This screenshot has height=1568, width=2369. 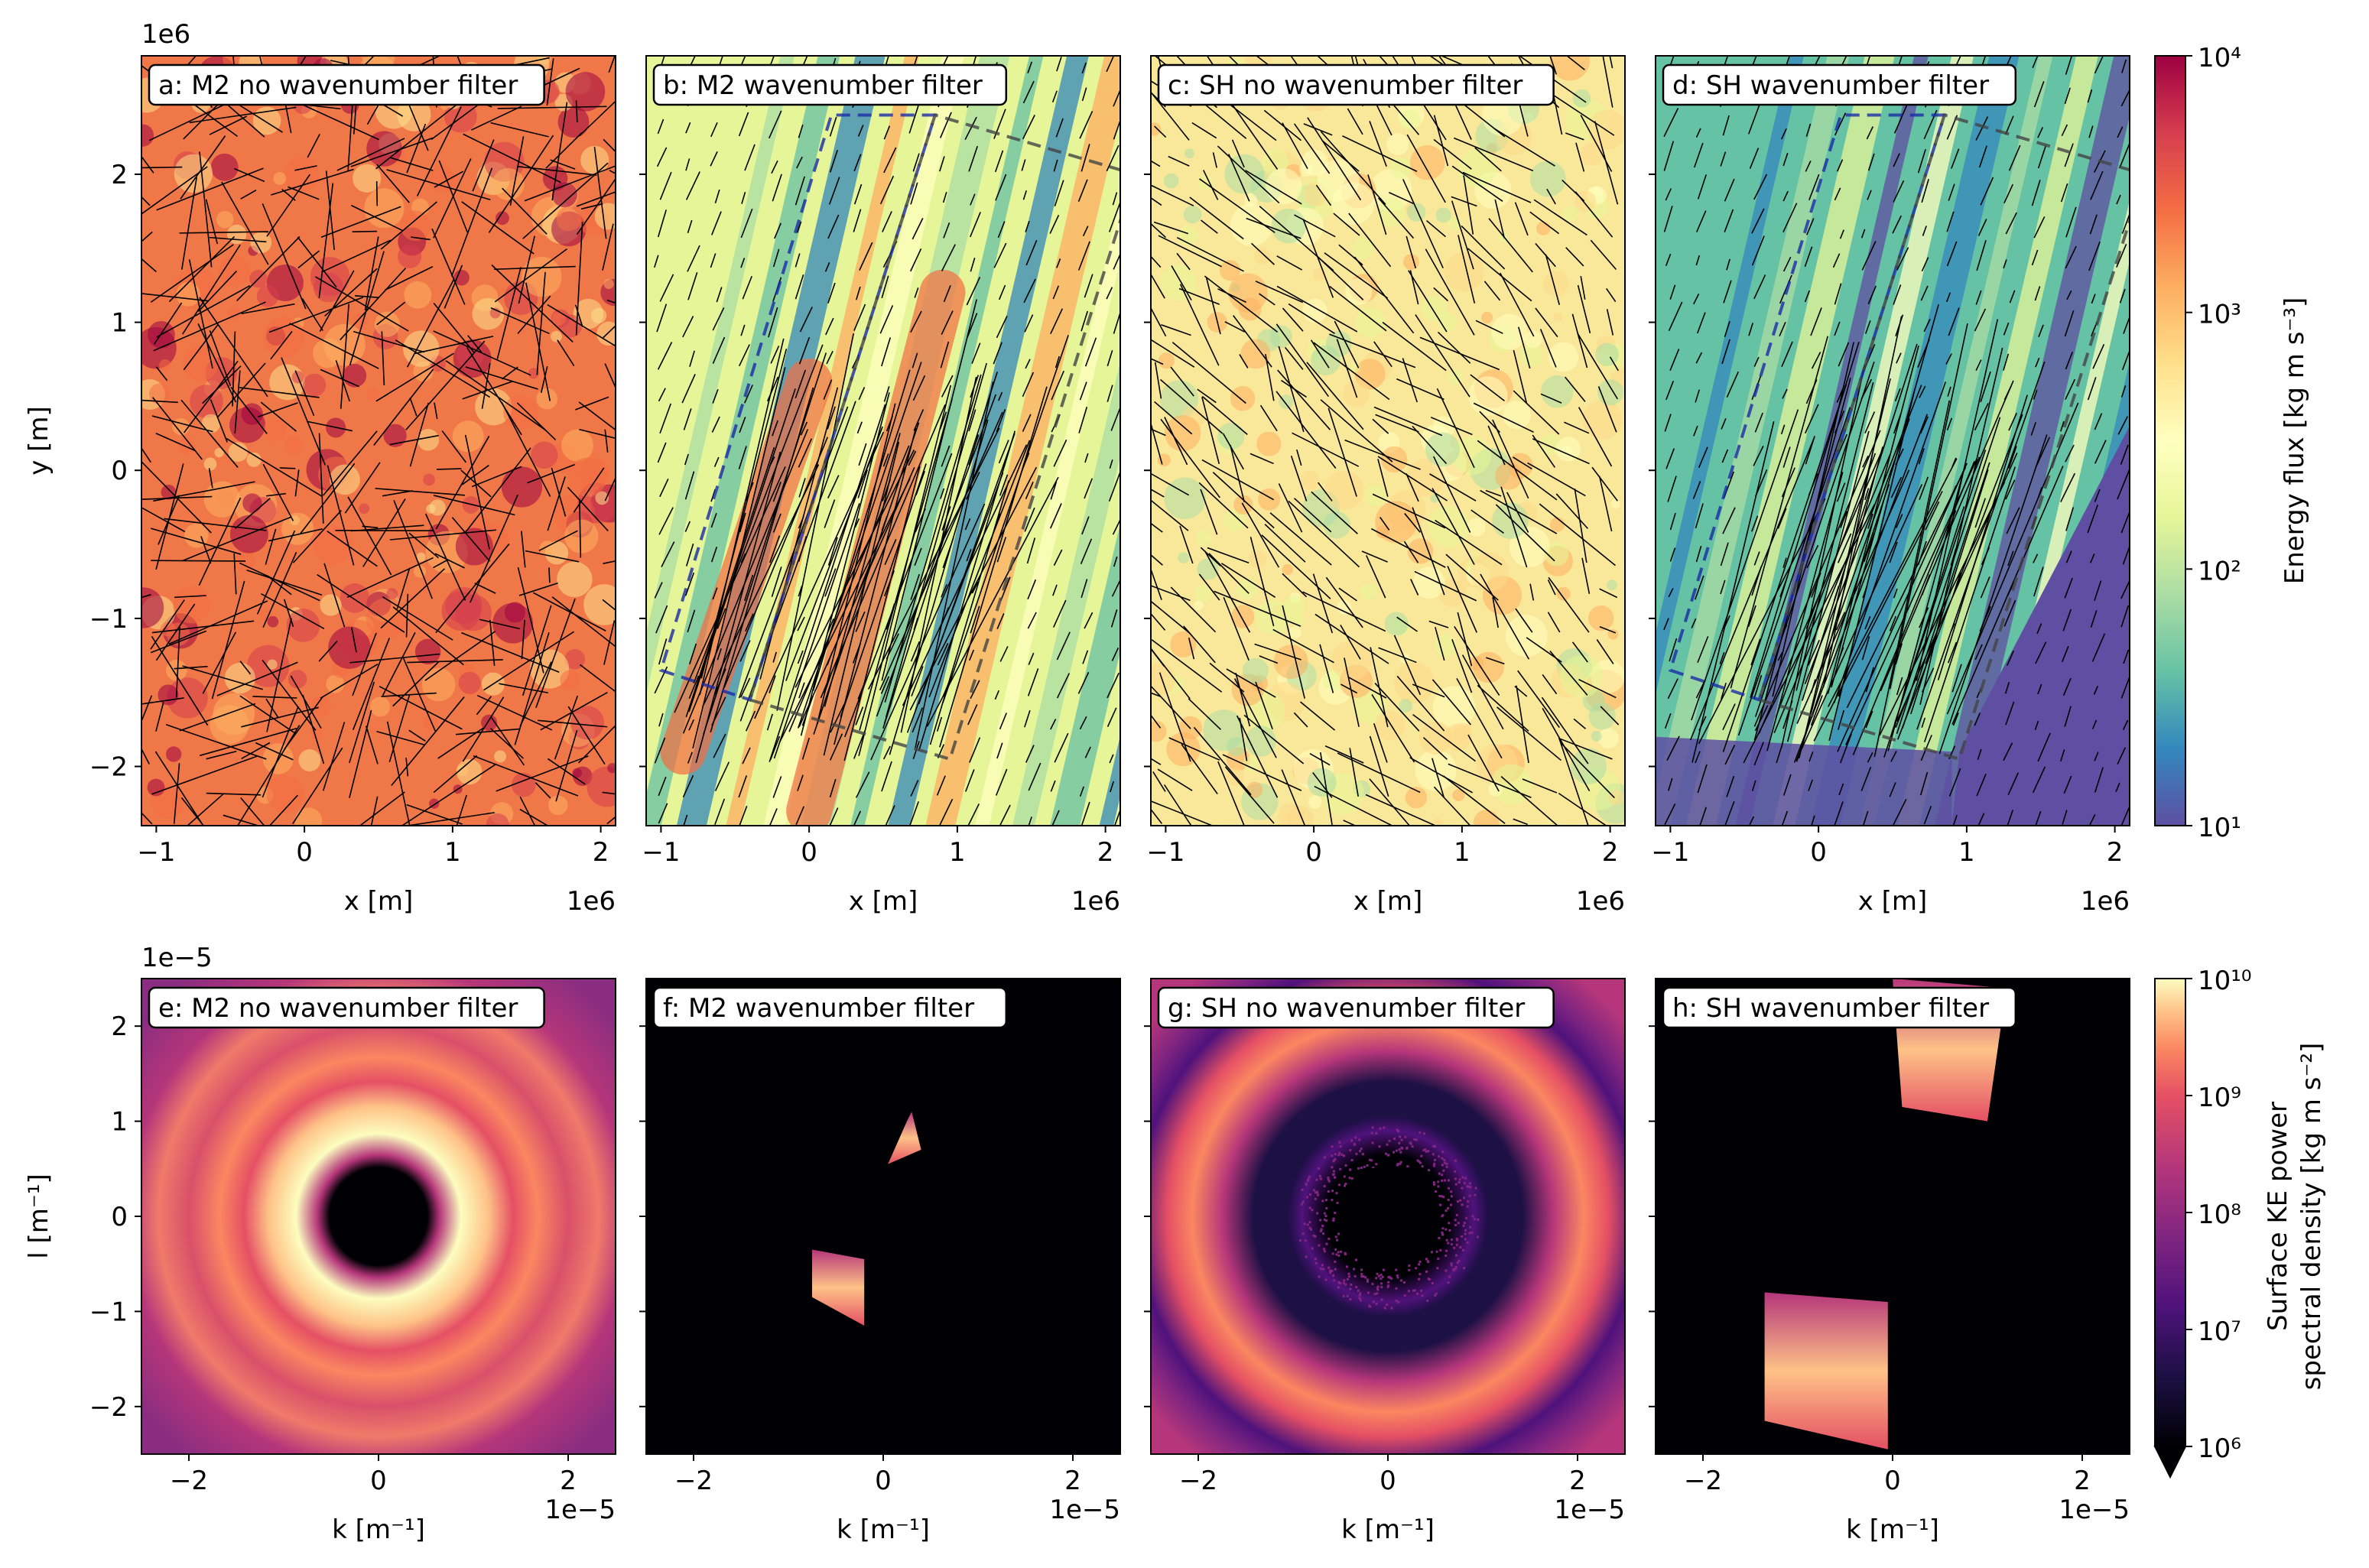 What do you see at coordinates (2170, 1462) in the screenshot?
I see `colorbar-extend-arrow` at bounding box center [2170, 1462].